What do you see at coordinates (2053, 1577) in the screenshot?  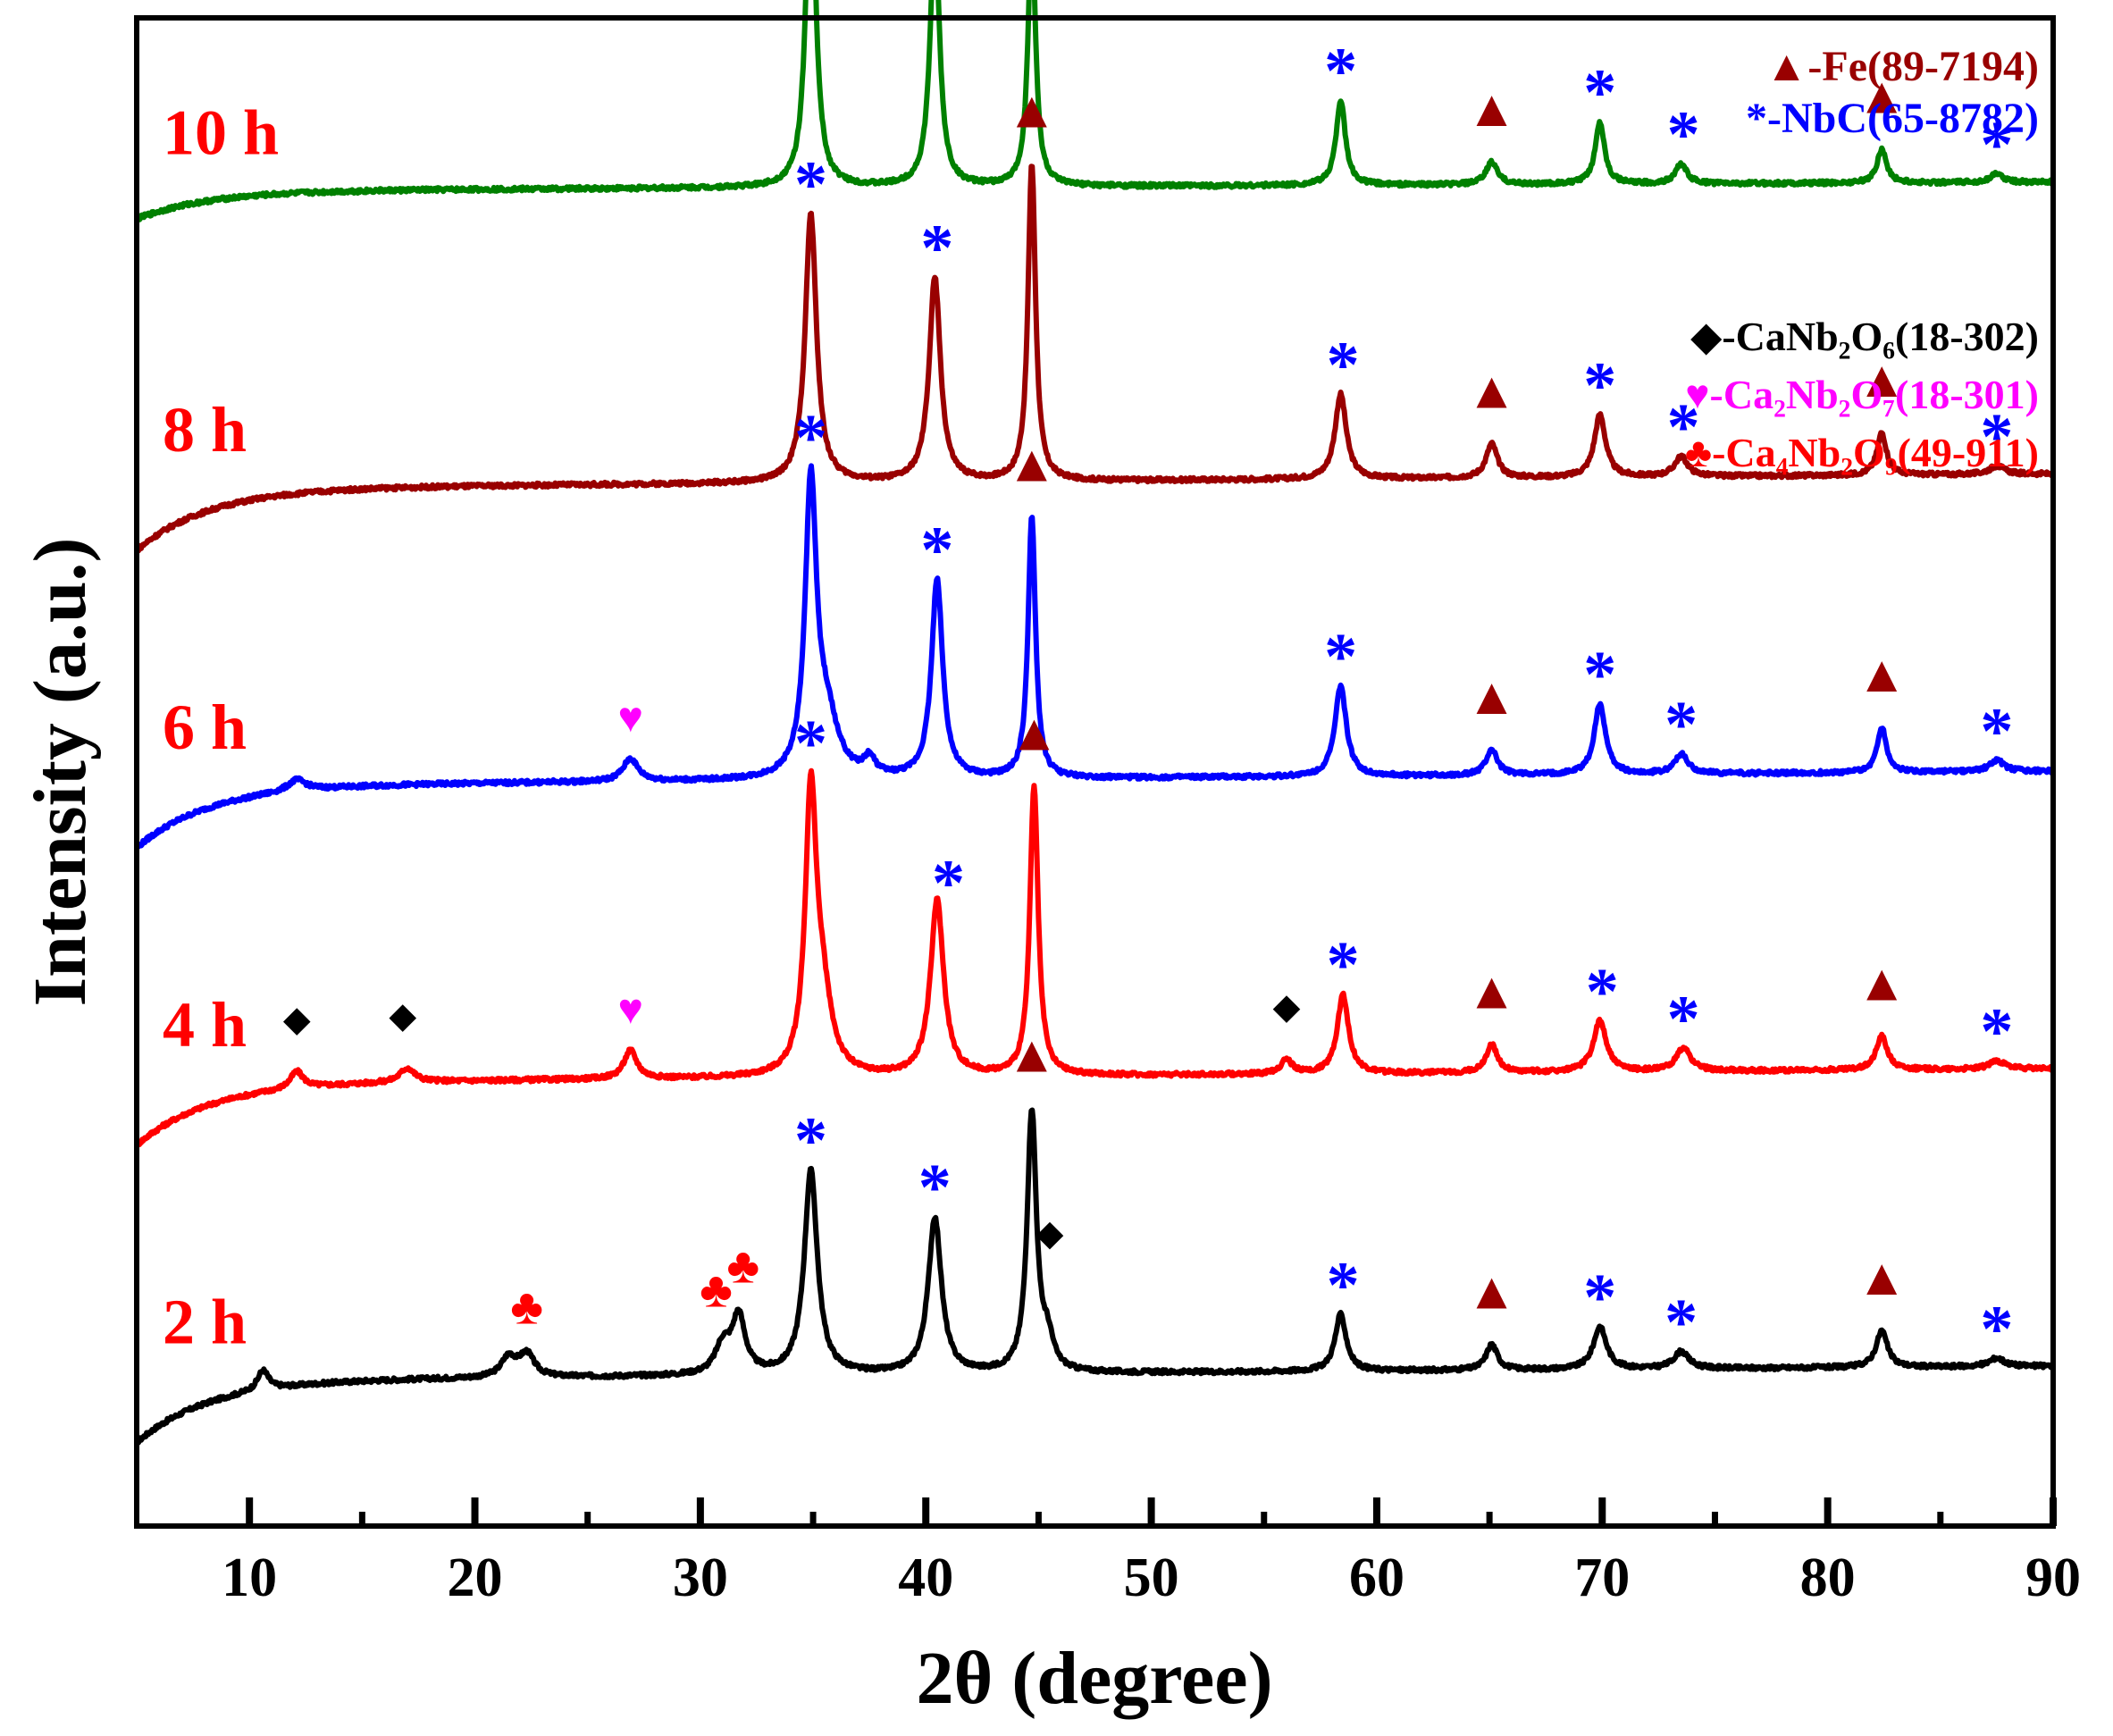 I see `x-tick-label: 90` at bounding box center [2053, 1577].